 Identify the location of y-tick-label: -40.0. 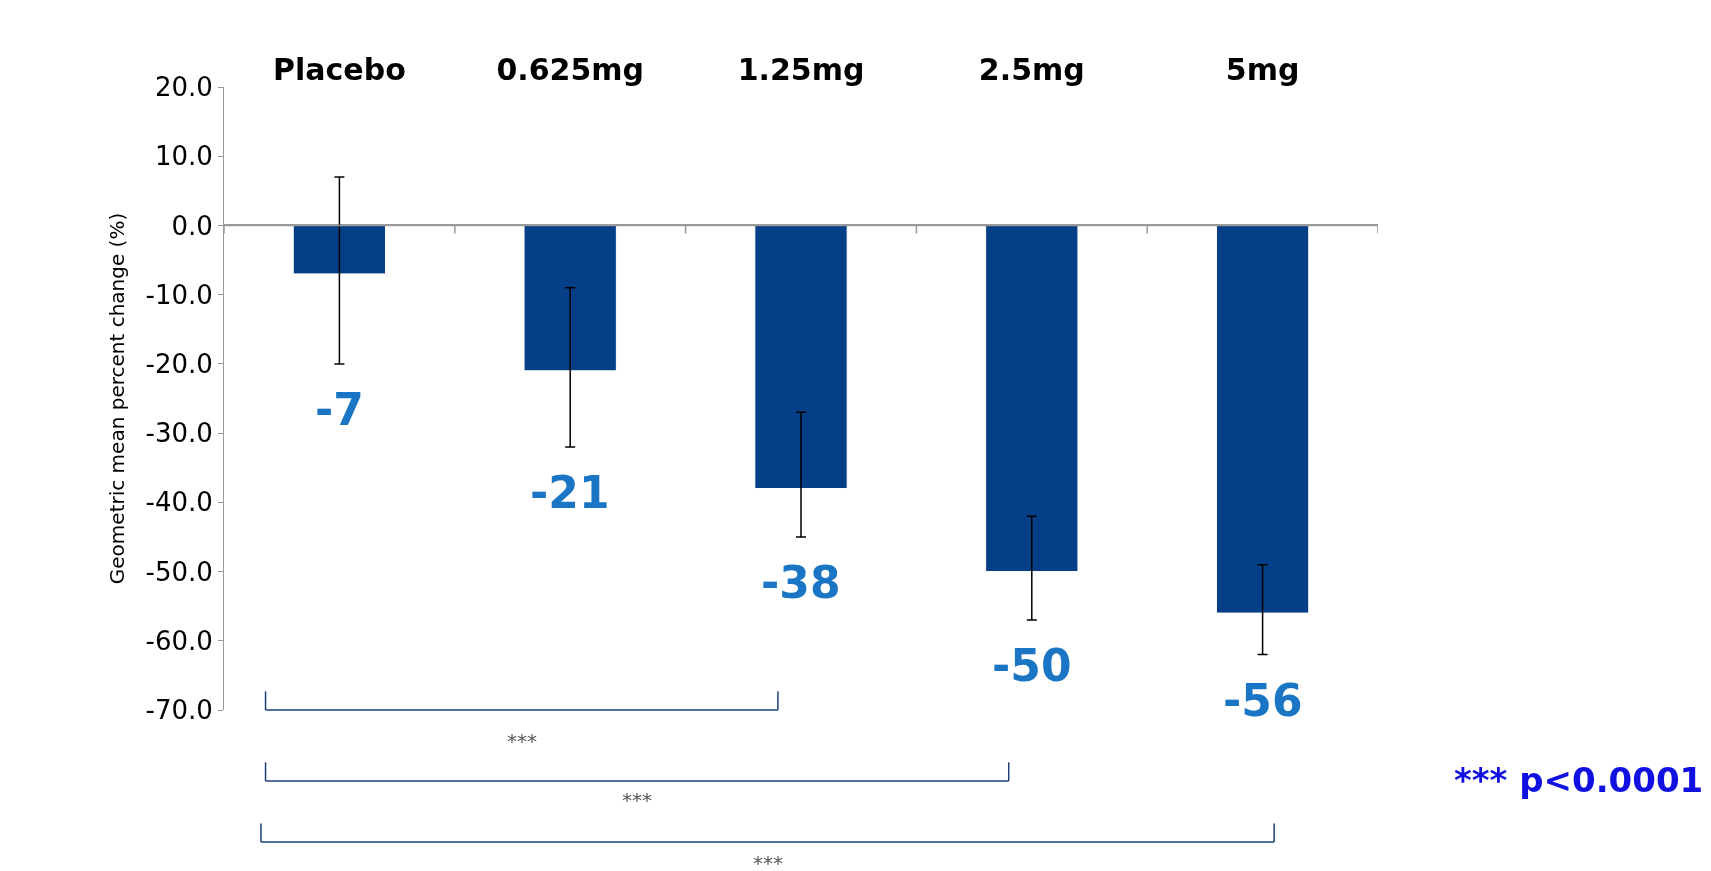
(179, 502).